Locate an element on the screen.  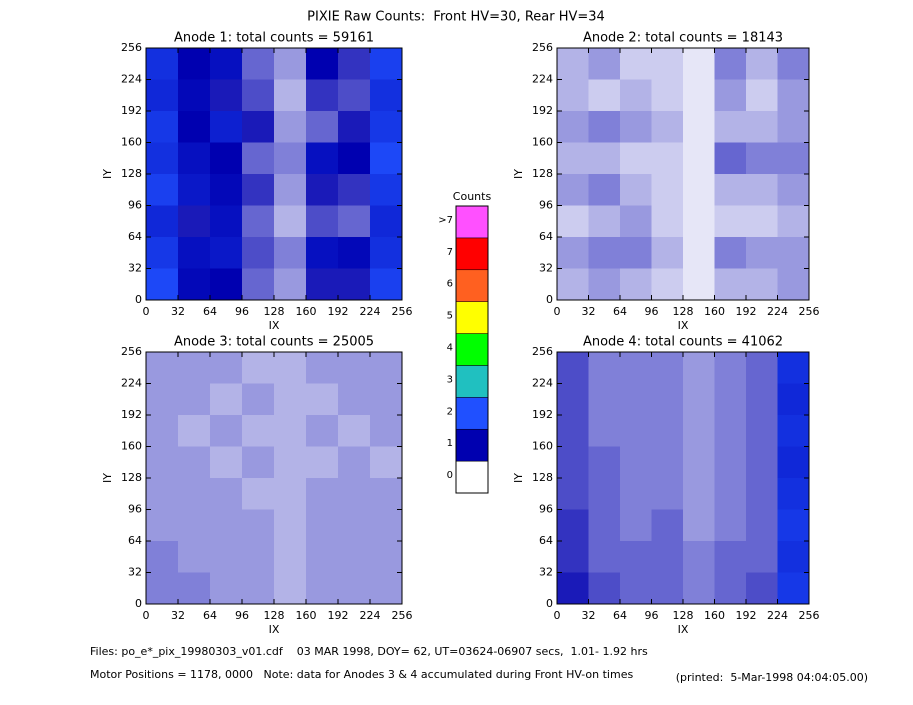
colorbar-label: 2 is located at coordinates (450, 411).